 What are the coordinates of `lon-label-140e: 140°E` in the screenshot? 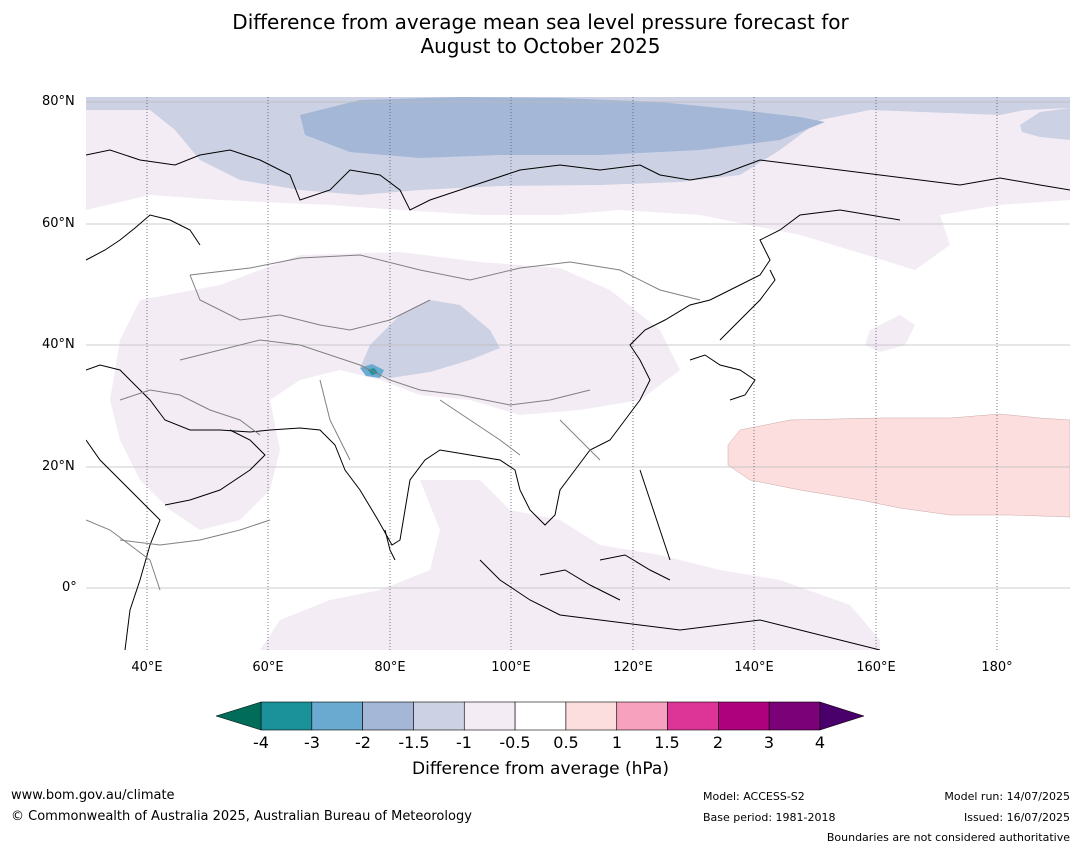 It's located at (754, 667).